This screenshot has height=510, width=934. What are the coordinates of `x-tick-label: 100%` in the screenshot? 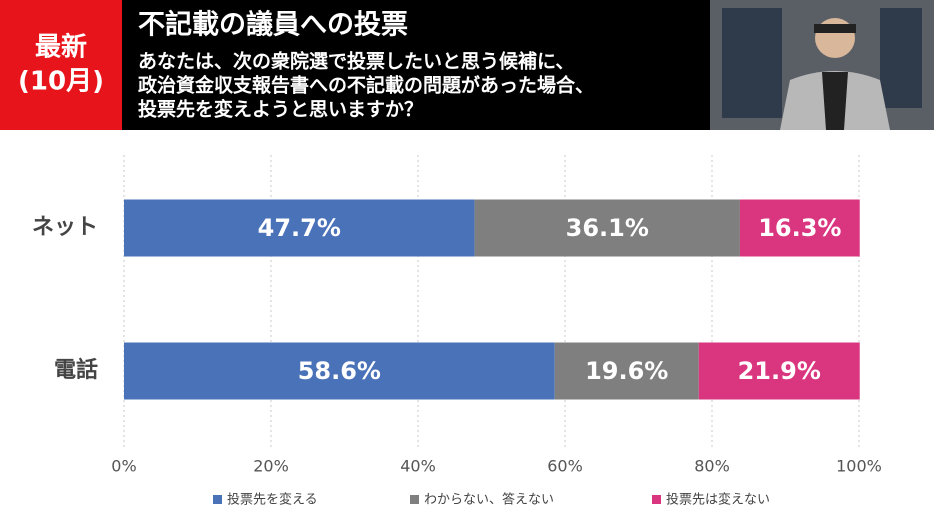 It's located at (859, 466).